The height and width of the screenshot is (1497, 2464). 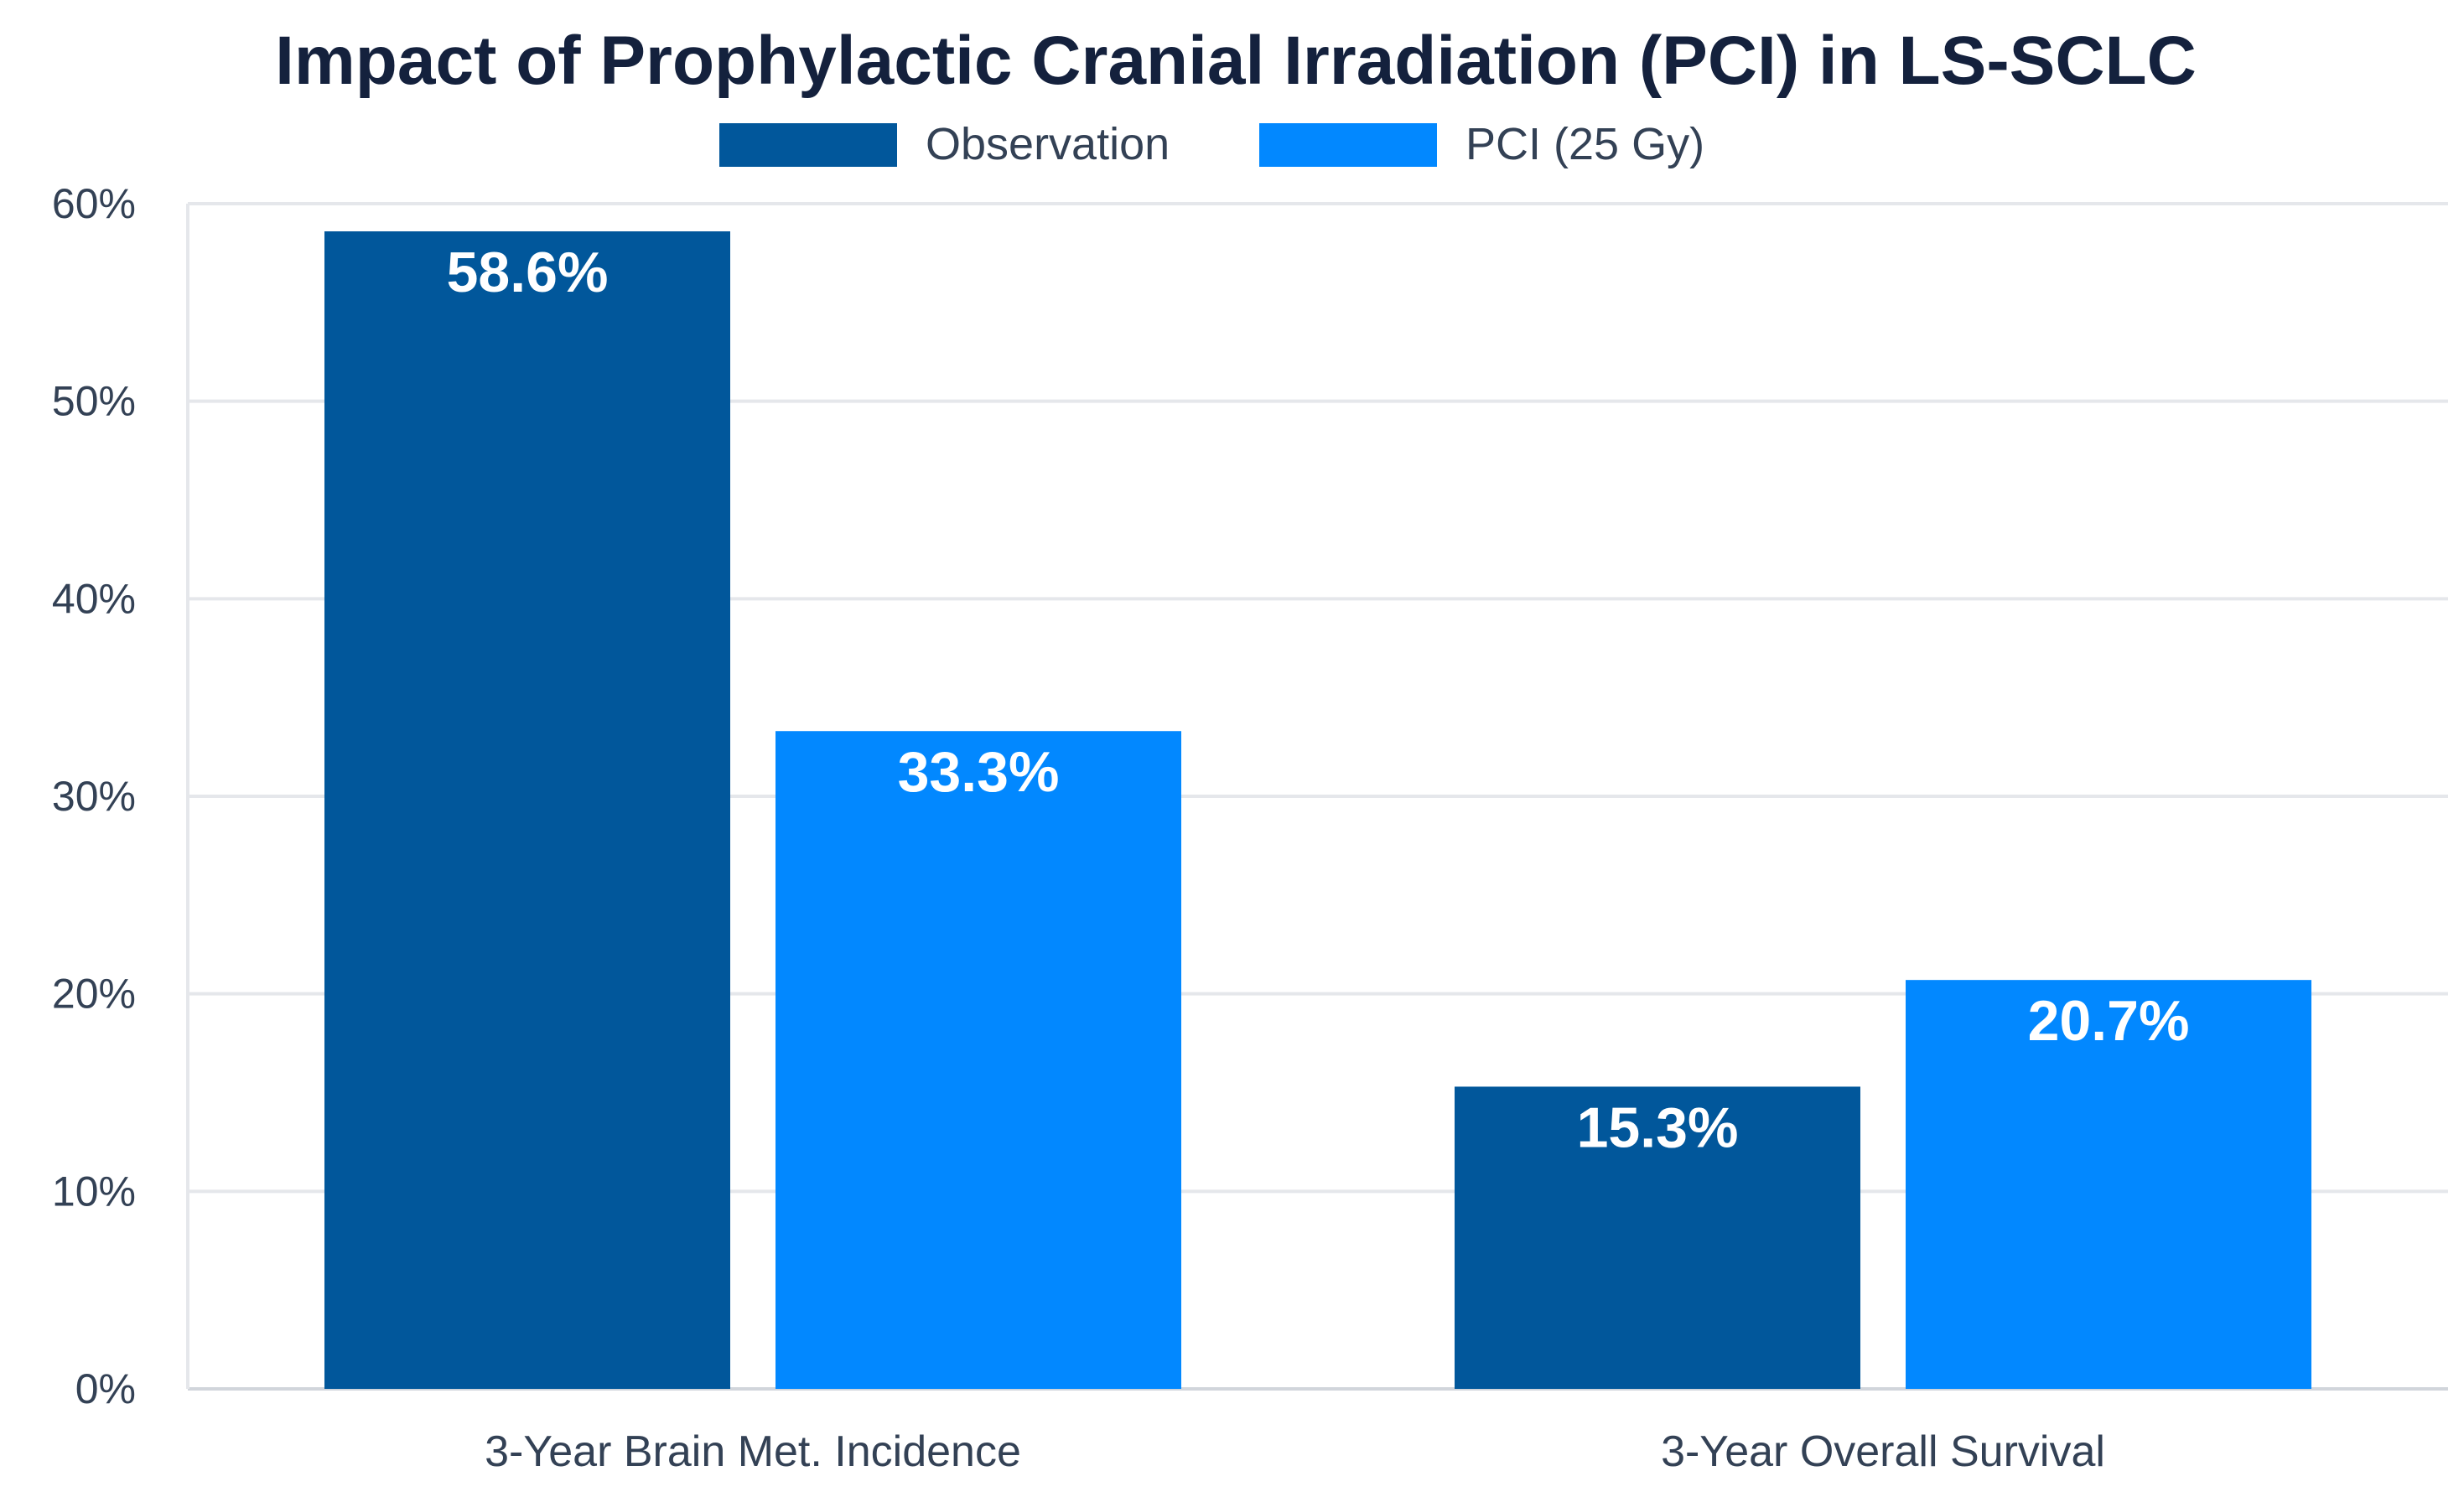 What do you see at coordinates (94, 203) in the screenshot?
I see `y-tick-label-60: 60%` at bounding box center [94, 203].